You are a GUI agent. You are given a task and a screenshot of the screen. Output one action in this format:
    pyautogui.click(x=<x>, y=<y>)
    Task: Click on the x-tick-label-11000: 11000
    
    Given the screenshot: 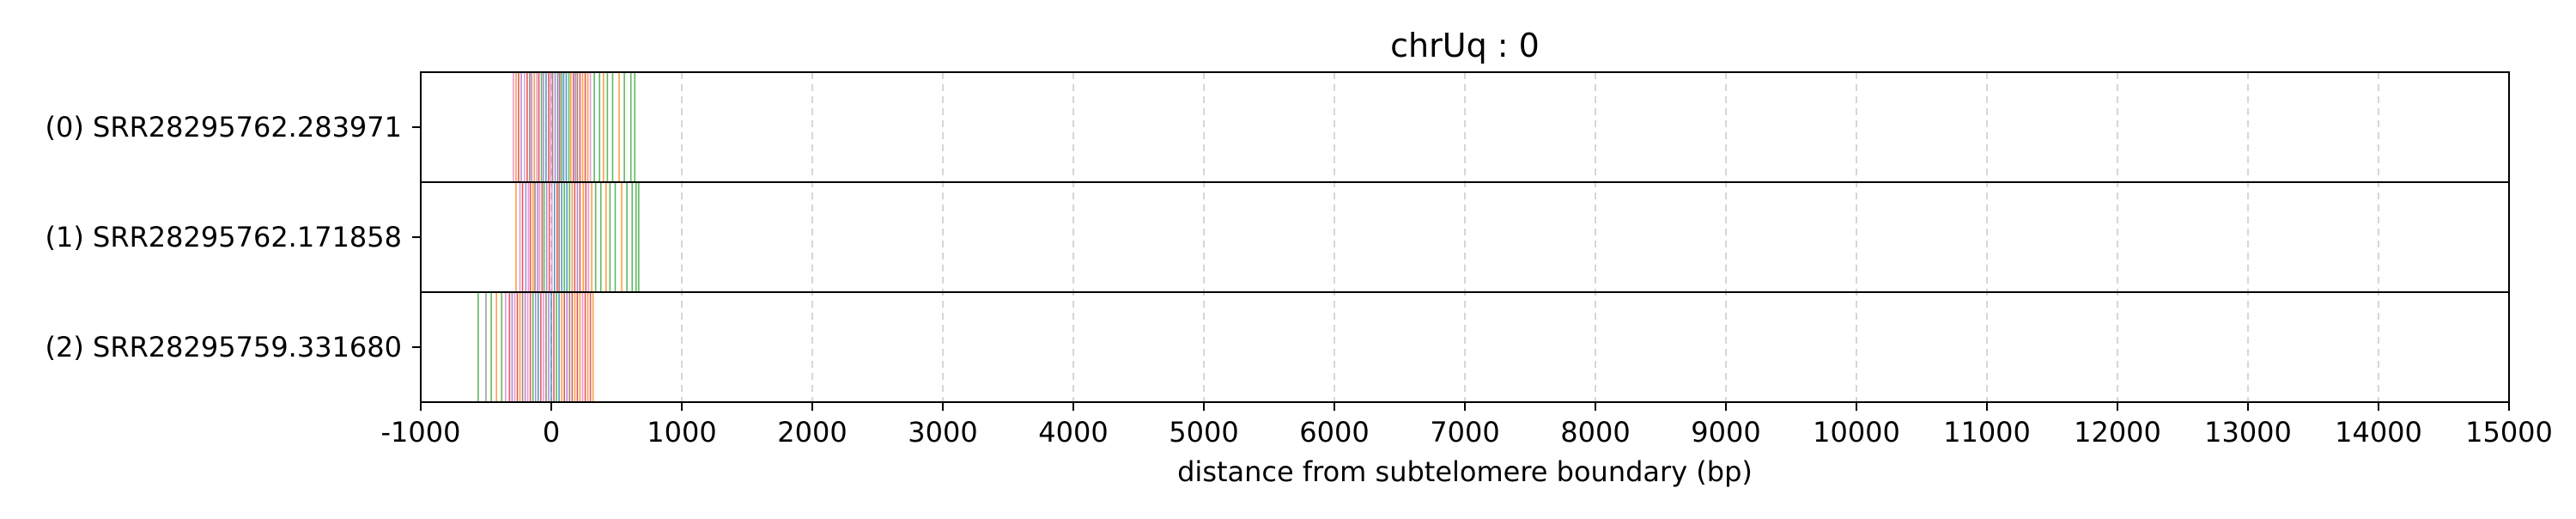 What is the action you would take?
    pyautogui.click(x=1987, y=432)
    